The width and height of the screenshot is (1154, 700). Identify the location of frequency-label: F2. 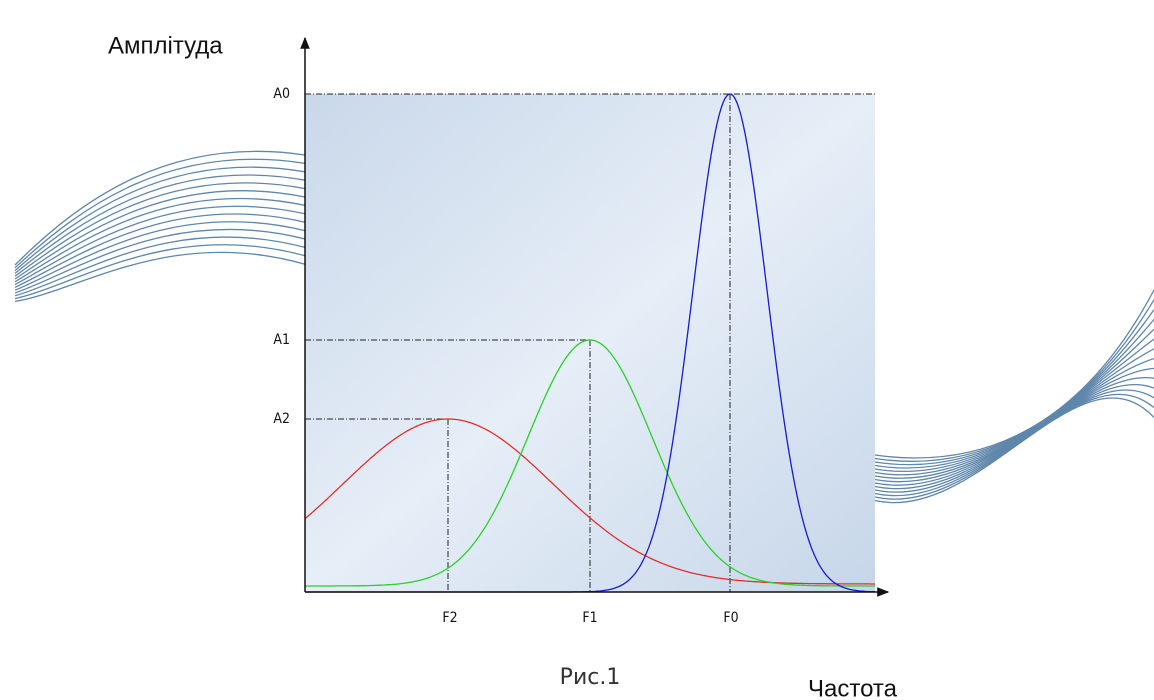
(449, 618).